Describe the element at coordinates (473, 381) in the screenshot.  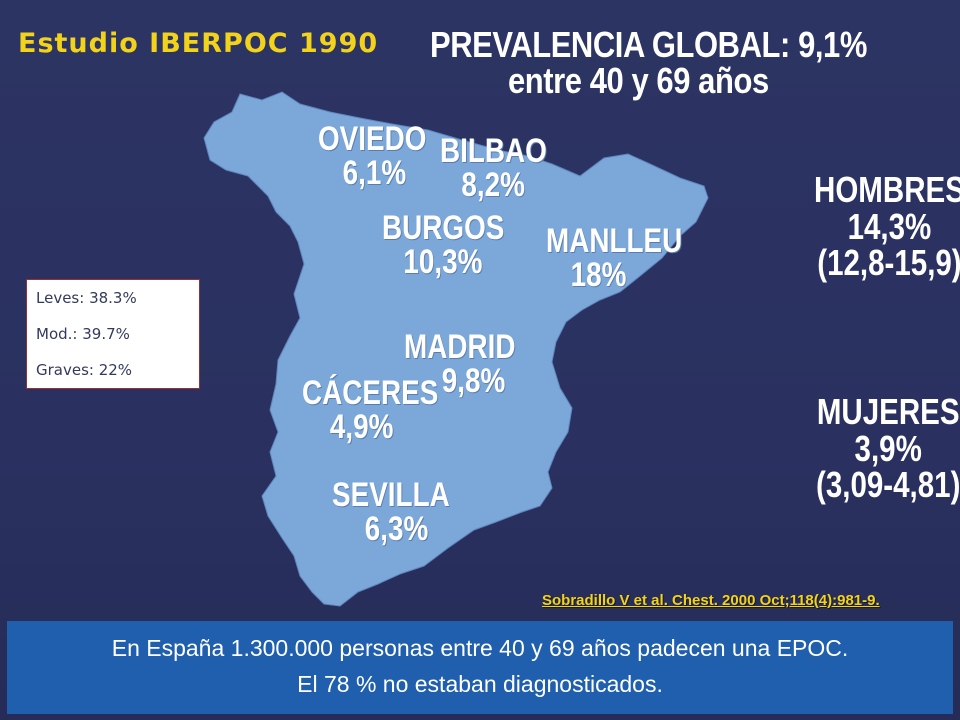
I see `city-value: 9,8%` at that location.